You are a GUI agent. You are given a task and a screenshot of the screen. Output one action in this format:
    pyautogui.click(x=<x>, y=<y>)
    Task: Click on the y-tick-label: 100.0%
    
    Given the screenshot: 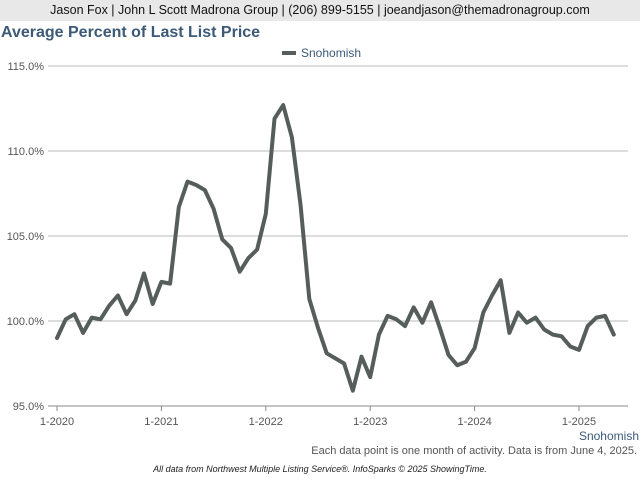 What is the action you would take?
    pyautogui.click(x=26, y=322)
    